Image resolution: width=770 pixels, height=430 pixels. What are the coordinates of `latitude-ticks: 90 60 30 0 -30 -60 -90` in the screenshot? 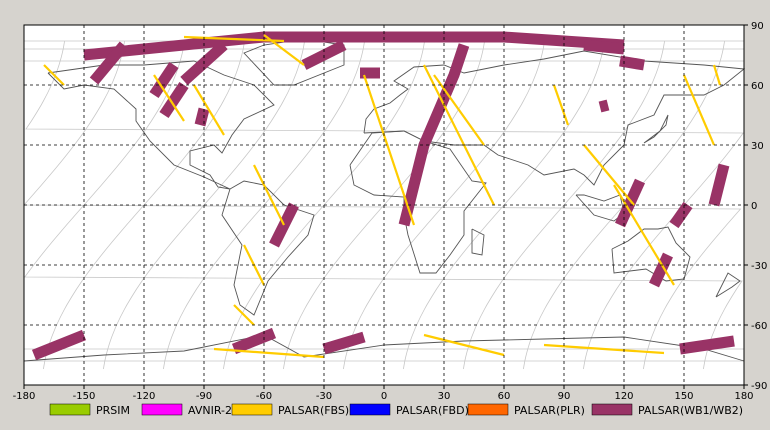 It's located at (755, 206).